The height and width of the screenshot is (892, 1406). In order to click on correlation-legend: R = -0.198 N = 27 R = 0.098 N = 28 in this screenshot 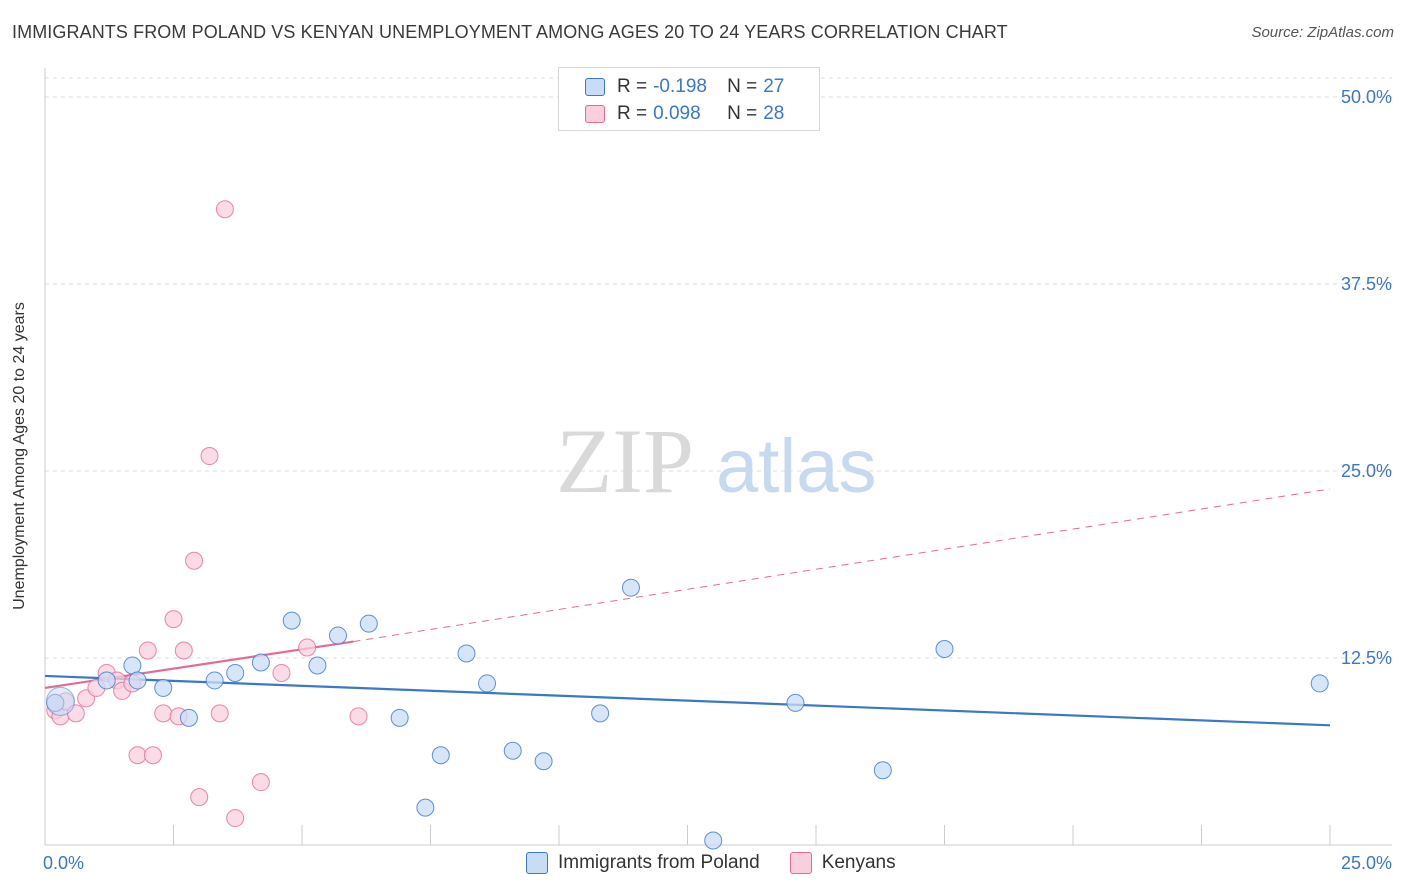, I will do `click(689, 99)`.